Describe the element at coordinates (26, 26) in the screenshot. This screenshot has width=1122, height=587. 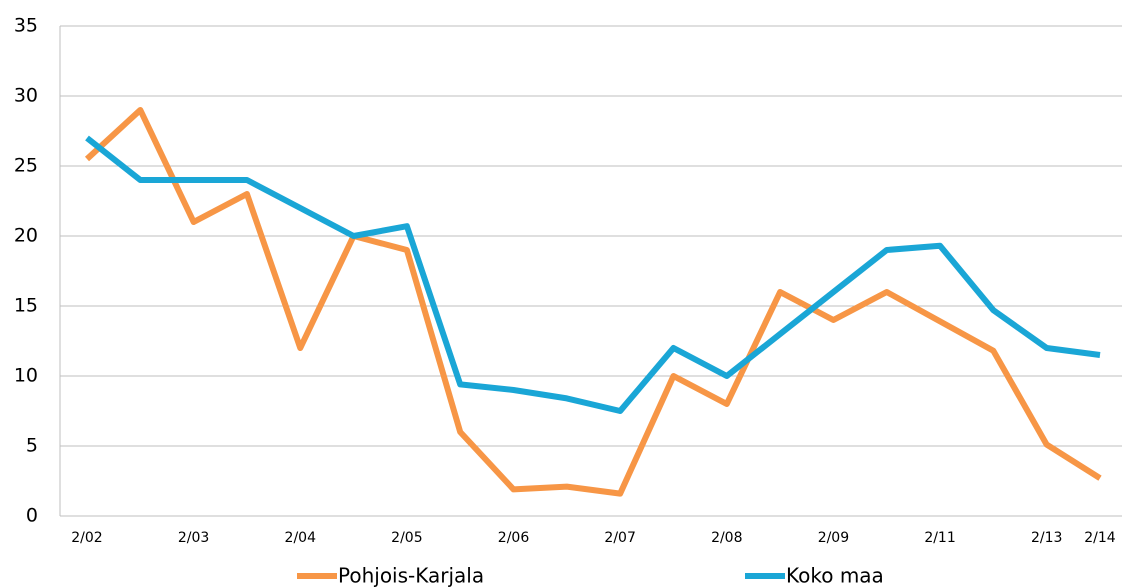
I see `y-tick-label: 35` at that location.